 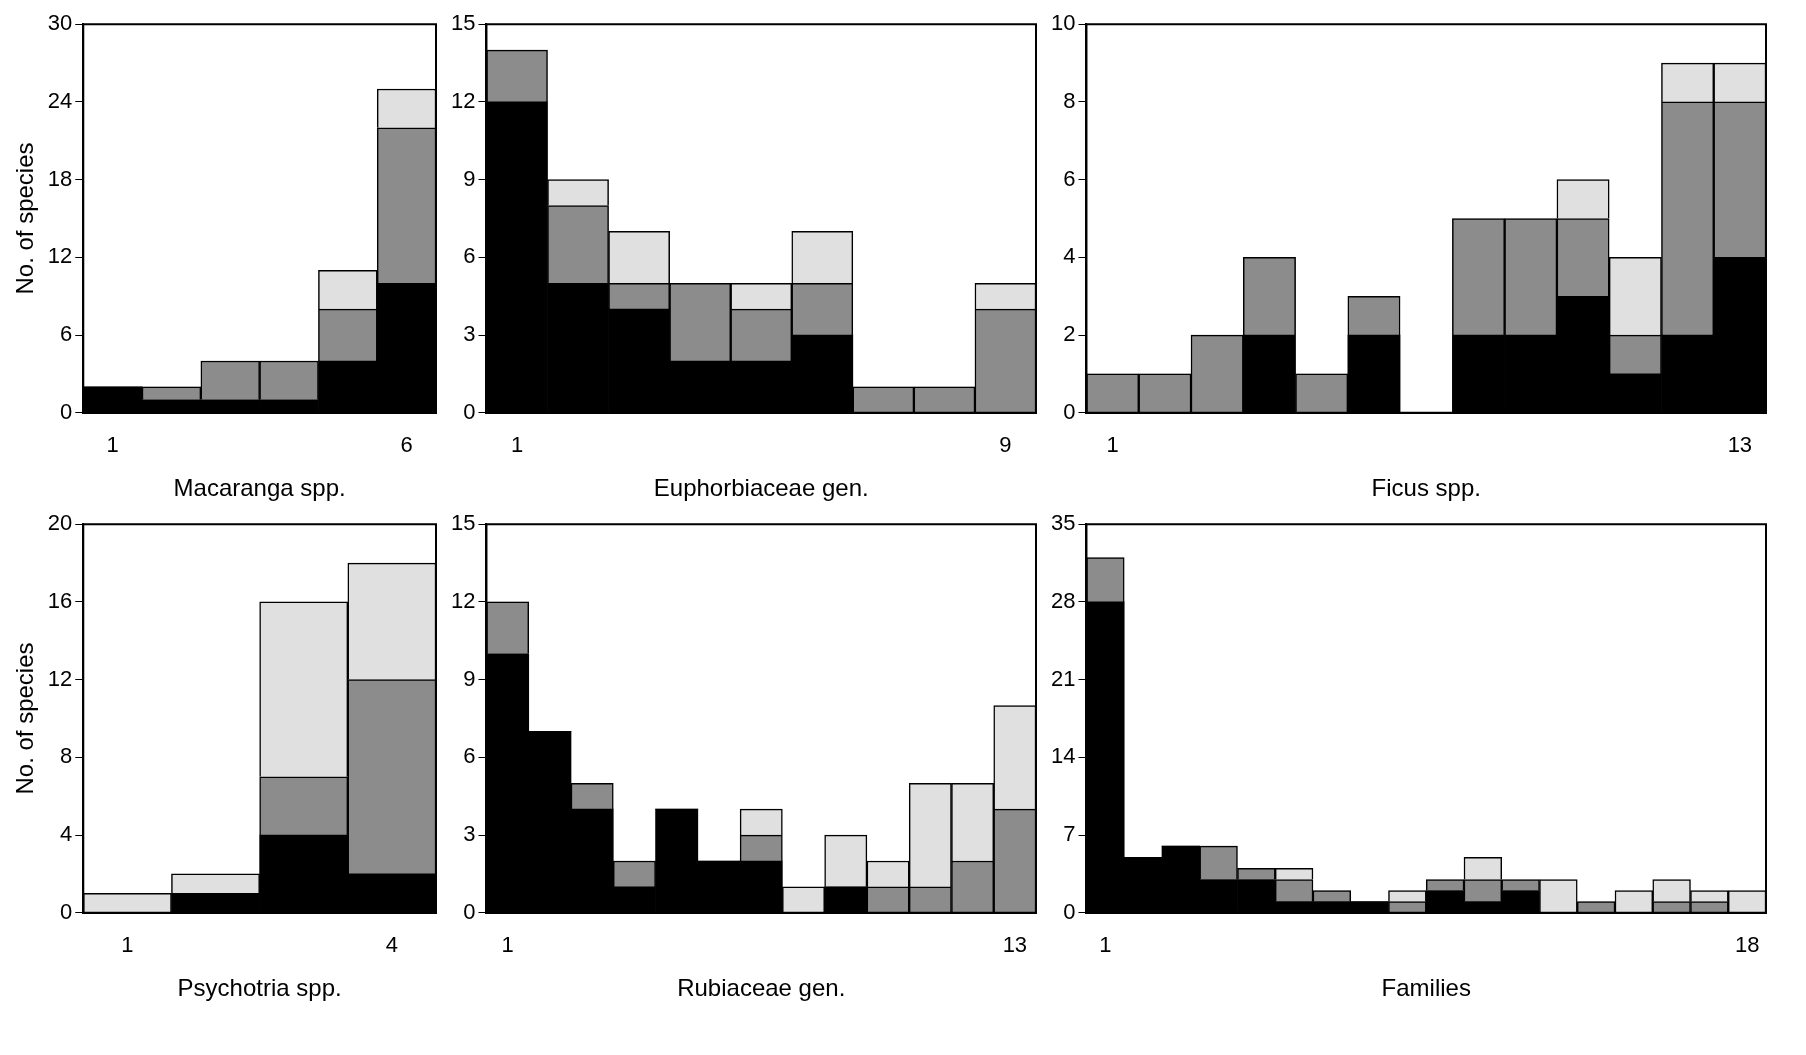 I want to click on x-axis-title: Ficus spp., so click(x=1426, y=488).